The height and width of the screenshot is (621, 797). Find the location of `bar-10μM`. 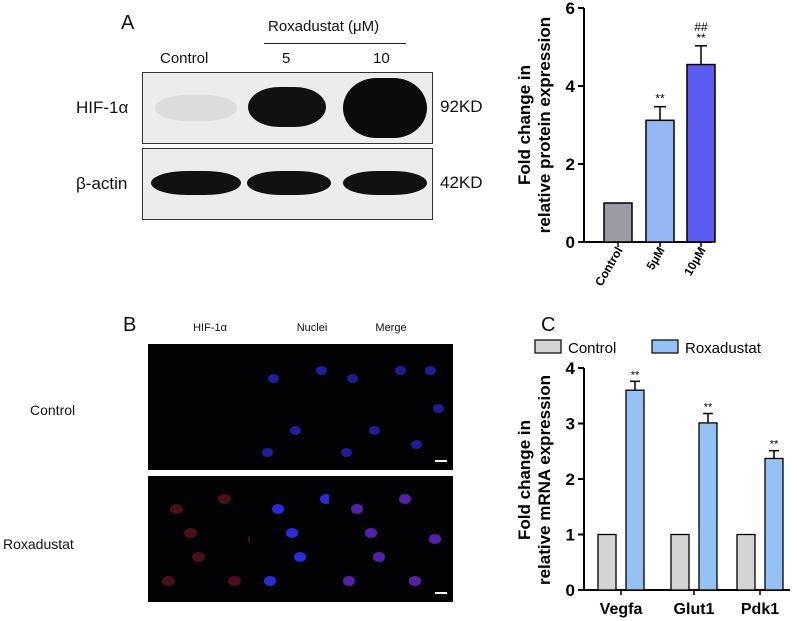

bar-10μM is located at coordinates (701, 153).